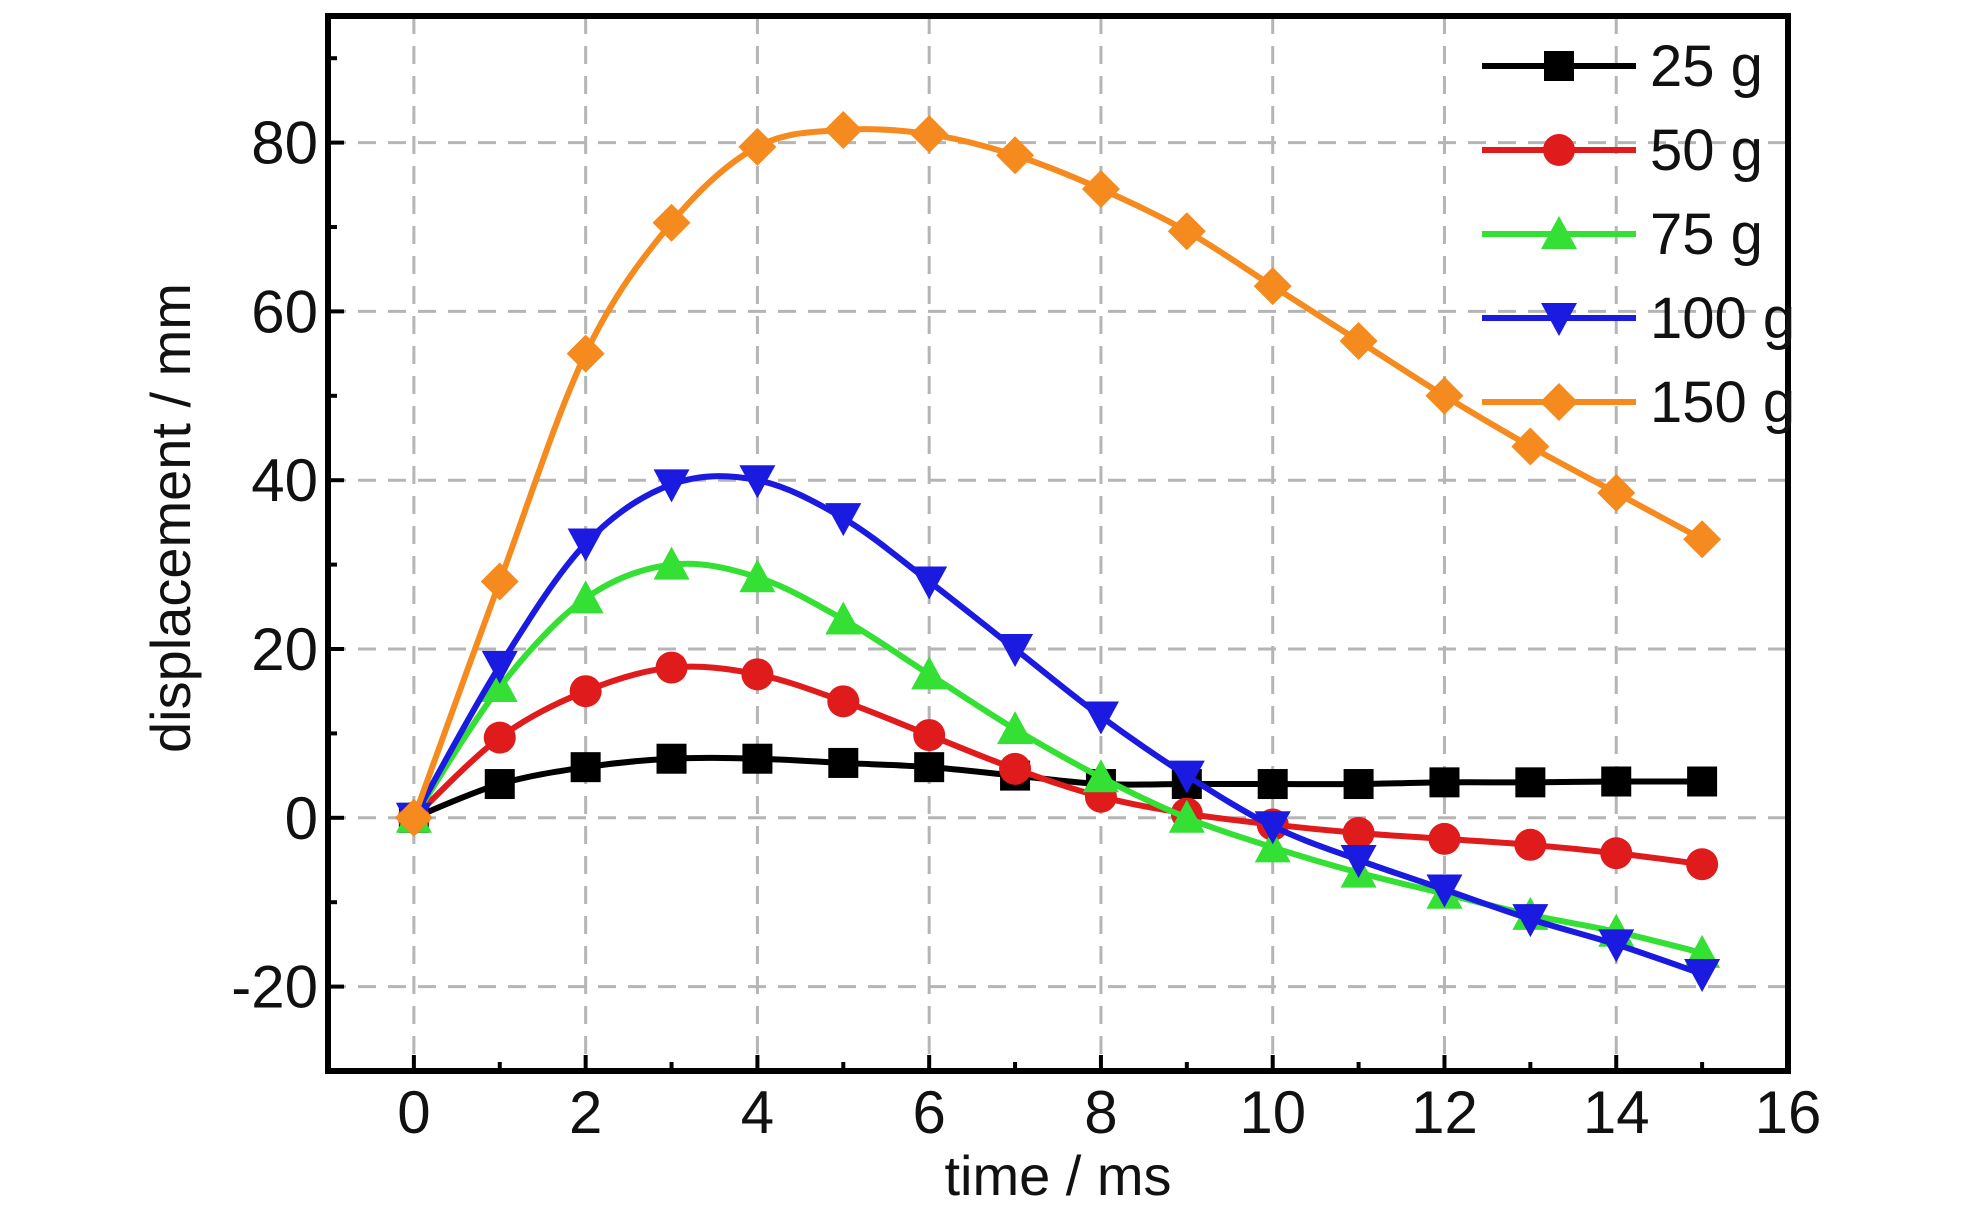 Image resolution: width=1984 pixels, height=1205 pixels. I want to click on legend-label: 100 g, so click(1722, 318).